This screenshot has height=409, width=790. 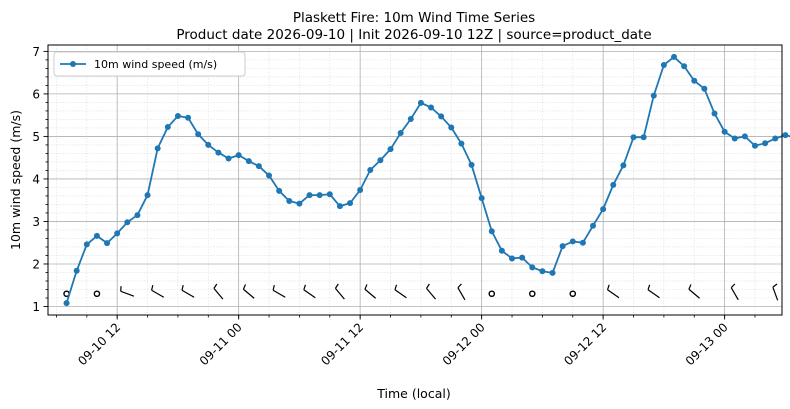 What do you see at coordinates (36, 94) in the screenshot?
I see `y-tick-label: 6` at bounding box center [36, 94].